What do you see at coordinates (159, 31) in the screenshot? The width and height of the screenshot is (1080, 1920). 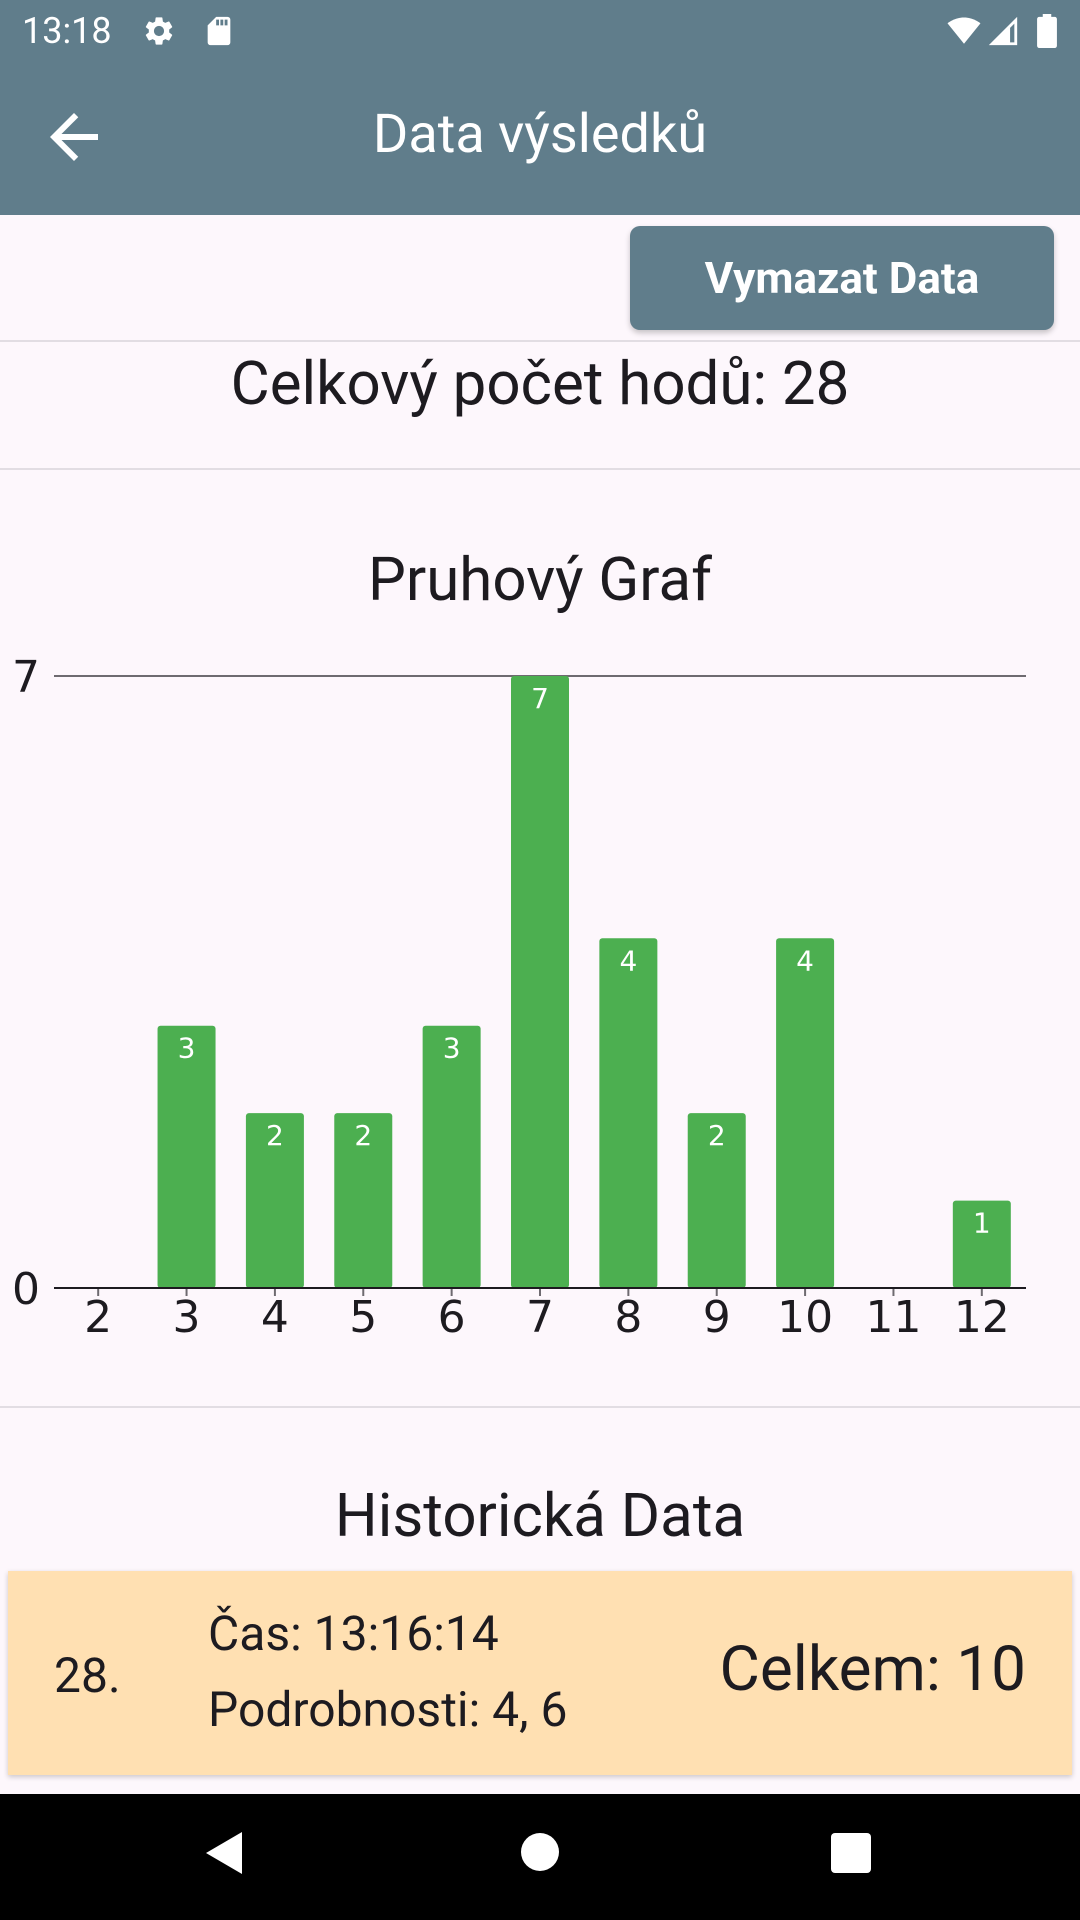 I see `gear-icon` at bounding box center [159, 31].